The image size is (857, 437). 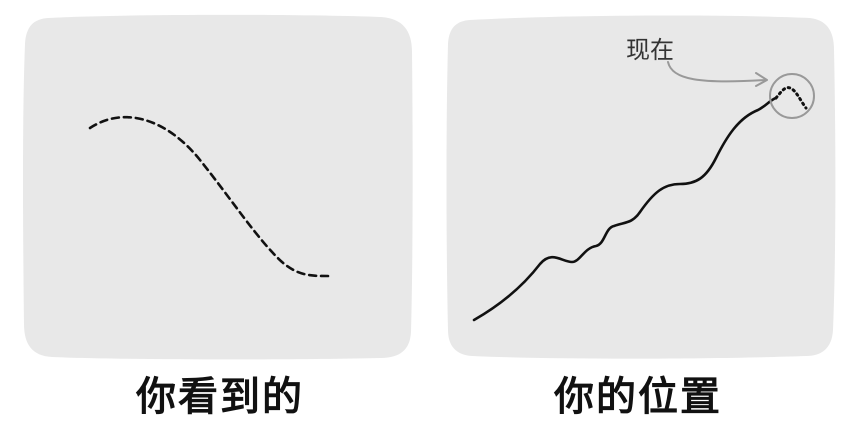 What do you see at coordinates (761, 79) in the screenshot?
I see `annotation-arrowhead` at bounding box center [761, 79].